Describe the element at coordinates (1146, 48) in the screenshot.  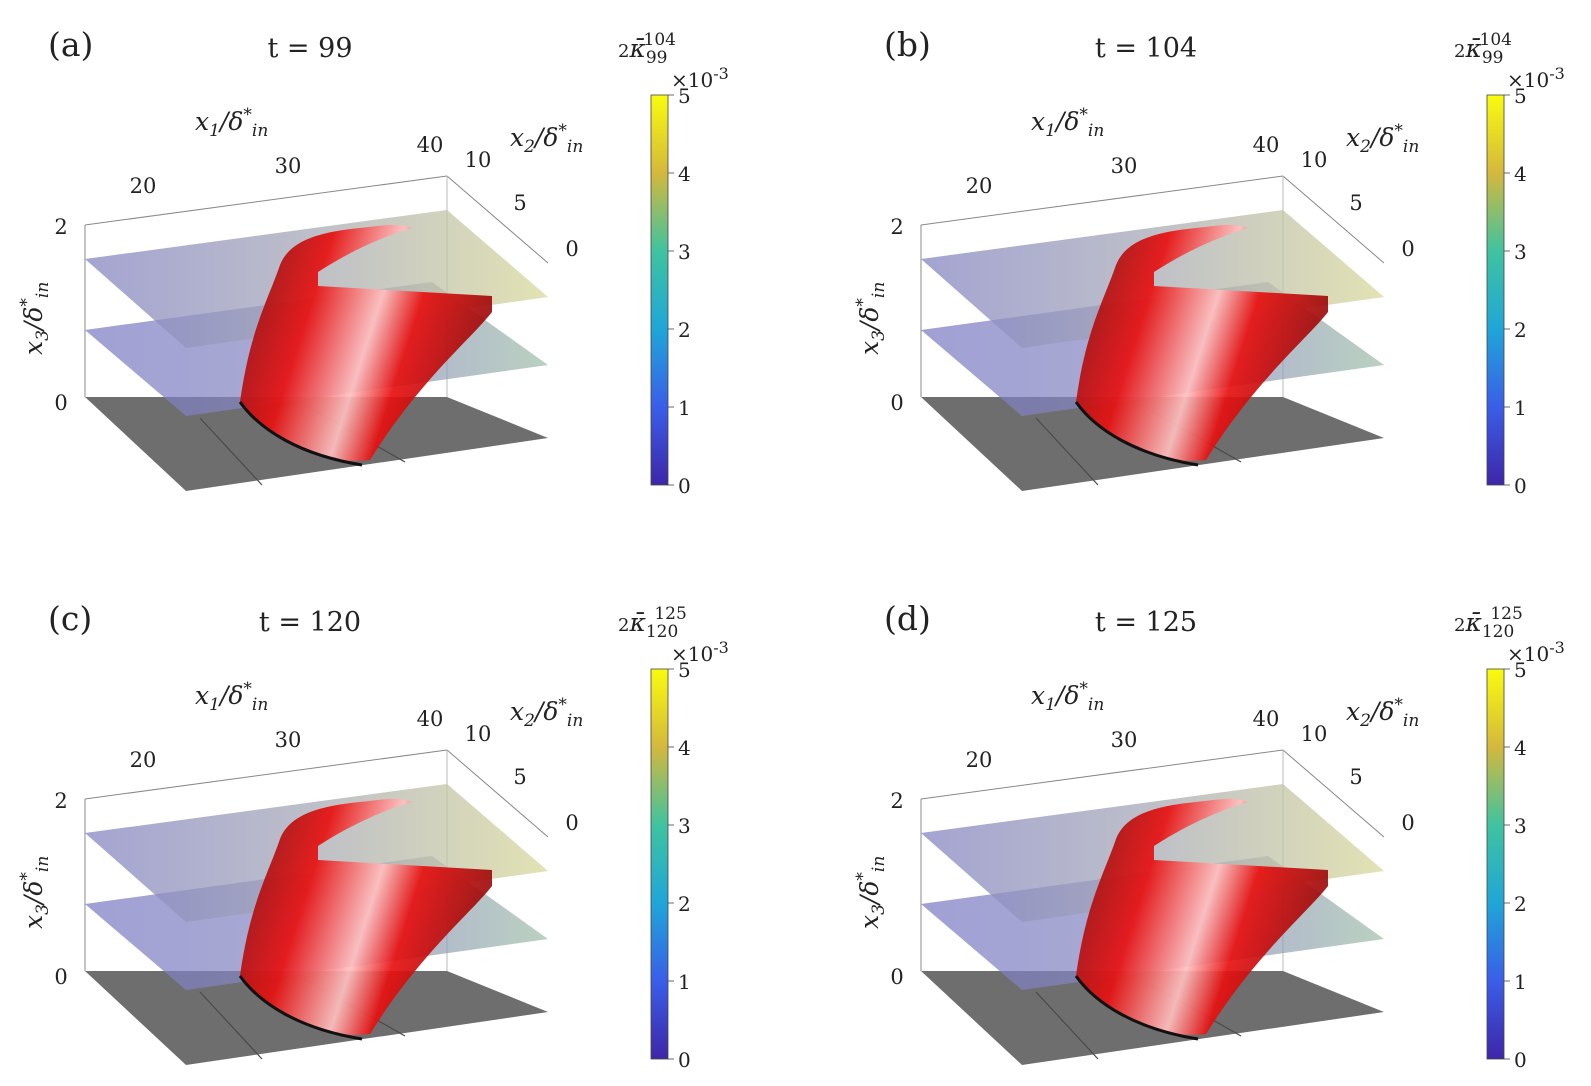
I see `panel-title: t = 104` at that location.